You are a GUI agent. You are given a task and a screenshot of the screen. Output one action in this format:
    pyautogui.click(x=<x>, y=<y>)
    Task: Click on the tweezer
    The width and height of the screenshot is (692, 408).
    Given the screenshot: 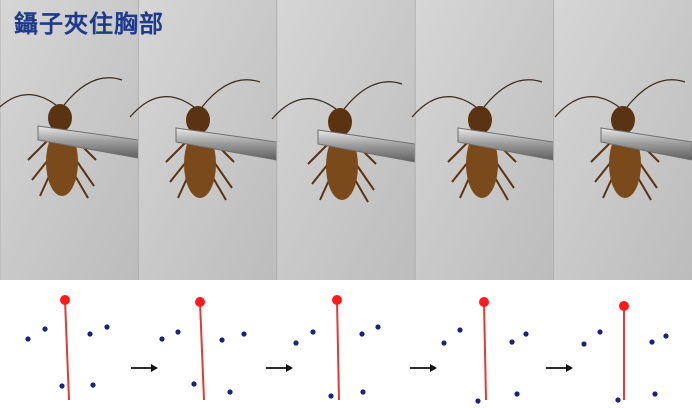 What is the action you would take?
    pyautogui.click(x=646, y=144)
    